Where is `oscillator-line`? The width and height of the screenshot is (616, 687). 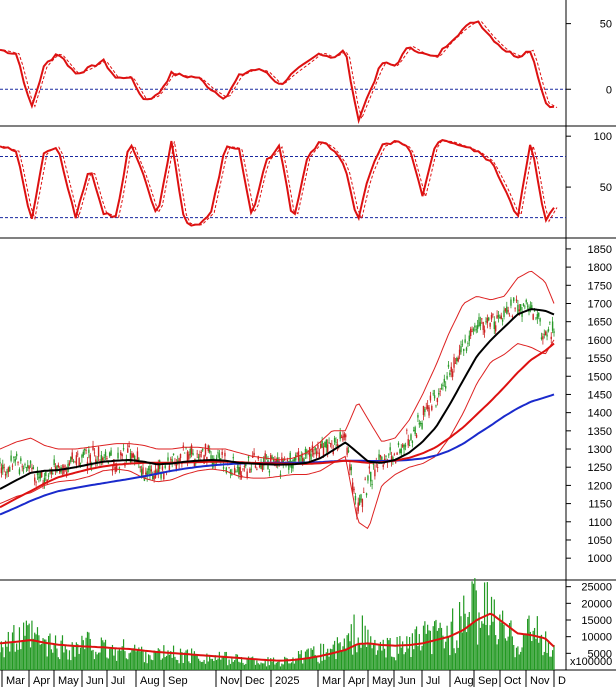
oscillator-line is located at coordinates (277, 183).